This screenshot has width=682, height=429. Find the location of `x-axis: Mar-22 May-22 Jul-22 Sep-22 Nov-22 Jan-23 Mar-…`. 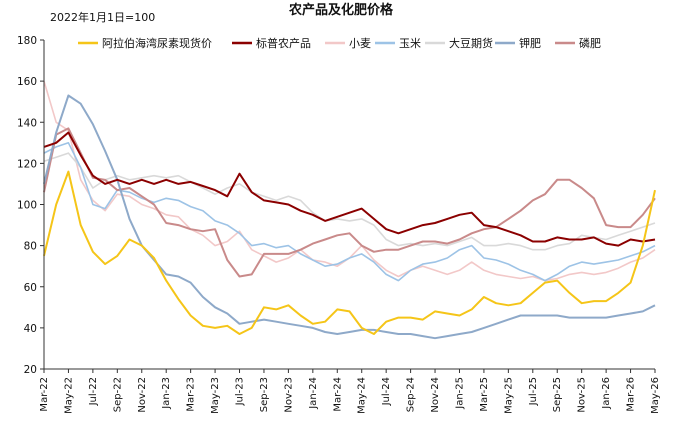

x-axis: Mar-22 May-22 Jul-22 Sep-22 Nov-22 Jan-23 Mar-… is located at coordinates (350, 391).